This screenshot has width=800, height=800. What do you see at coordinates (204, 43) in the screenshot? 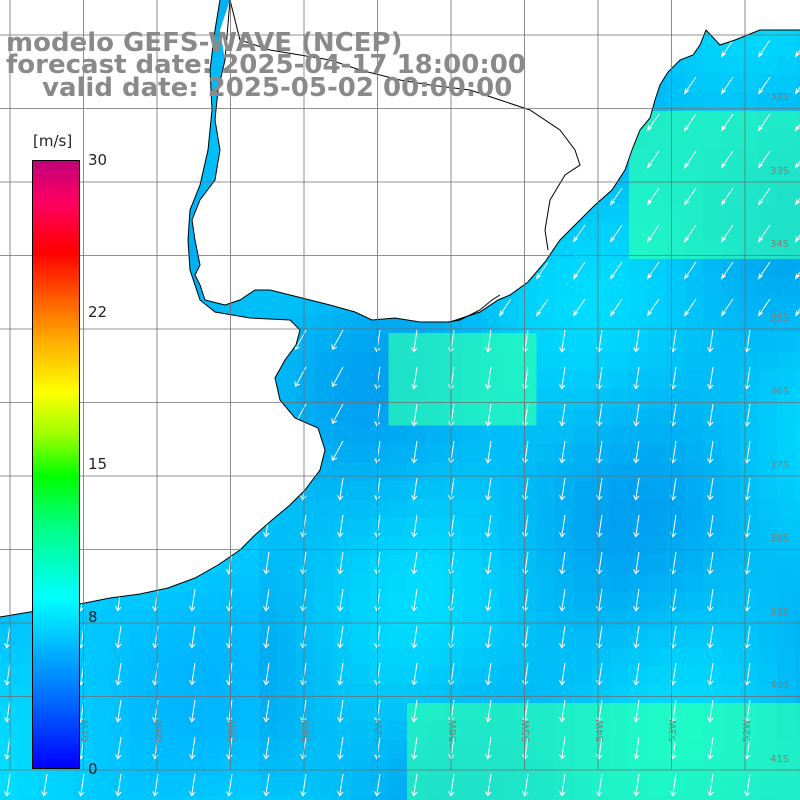
I see `model-title: modelo GEFS-WAVE (NCEP)` at bounding box center [204, 43].